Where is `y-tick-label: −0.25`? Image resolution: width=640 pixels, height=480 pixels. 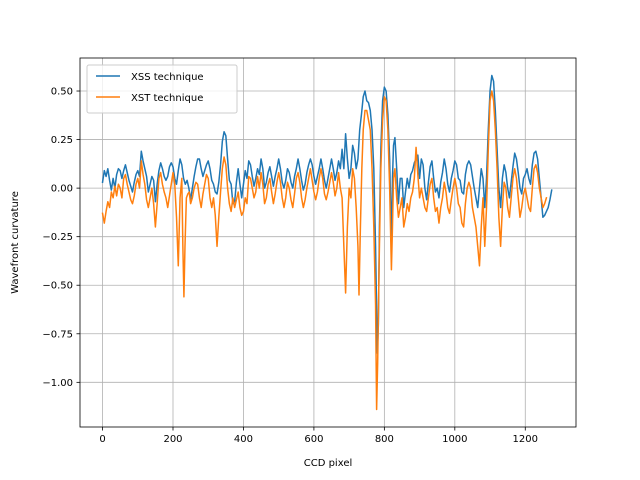
y-tick-label: −0.25 is located at coordinates (57, 237).